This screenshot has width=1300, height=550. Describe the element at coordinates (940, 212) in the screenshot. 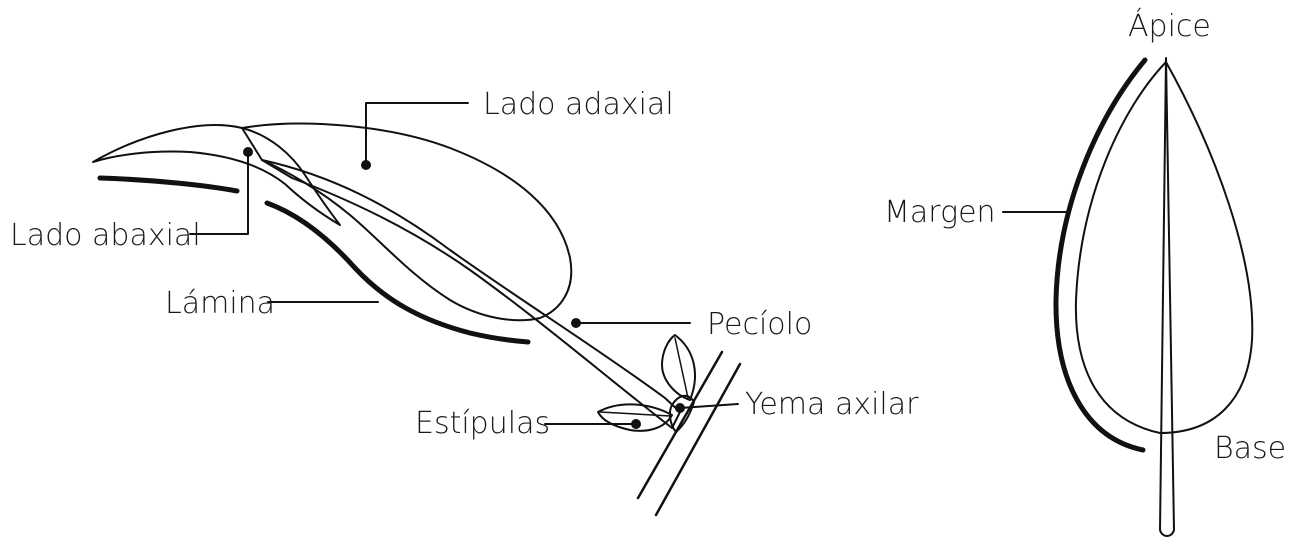

I see `label-margen: Margen` at that location.